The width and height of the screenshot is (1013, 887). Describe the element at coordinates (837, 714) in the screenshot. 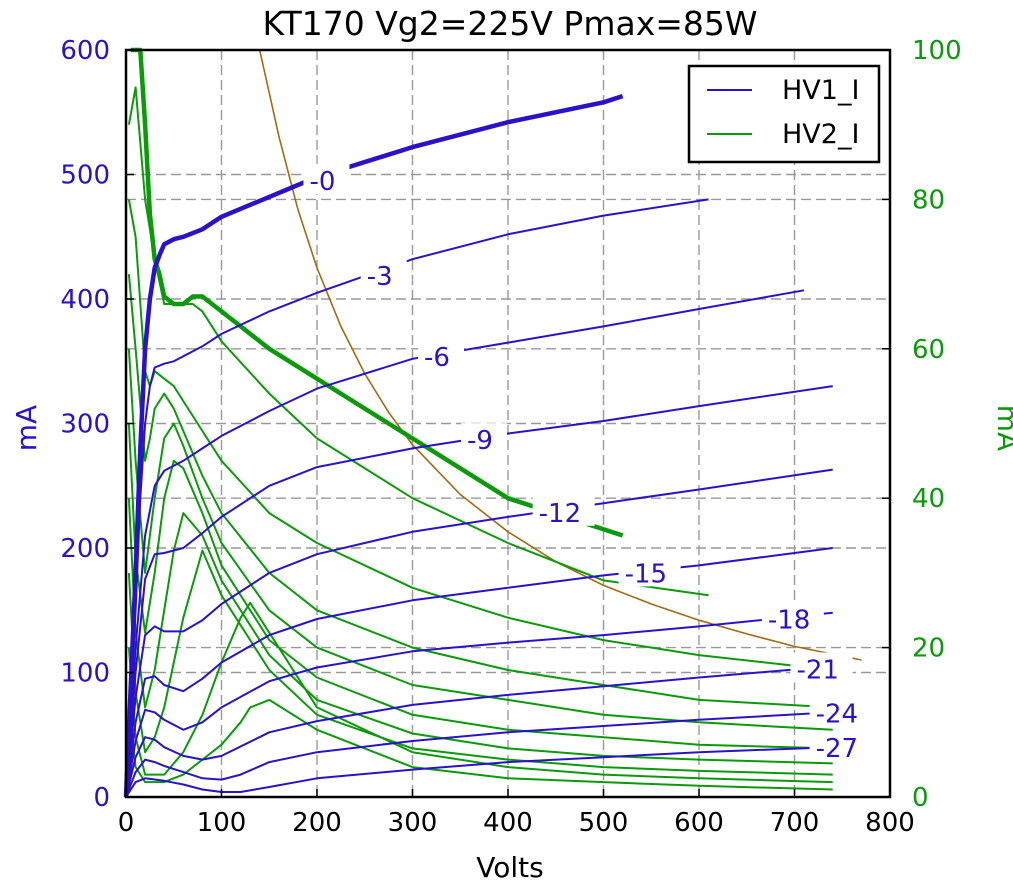

I see `curve-label: -24` at that location.